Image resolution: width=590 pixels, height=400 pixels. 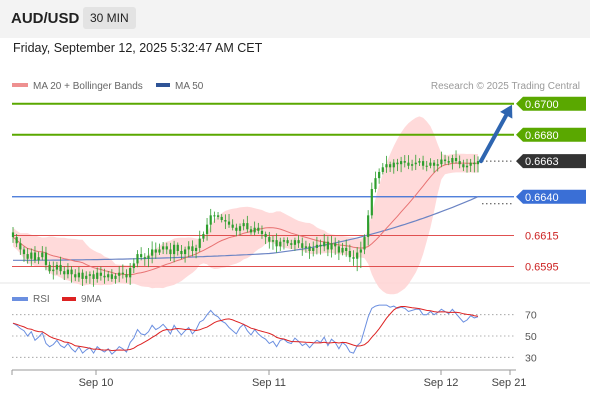 I want to click on copyright-label: Research © 2025 Trading Central, so click(x=505, y=86).